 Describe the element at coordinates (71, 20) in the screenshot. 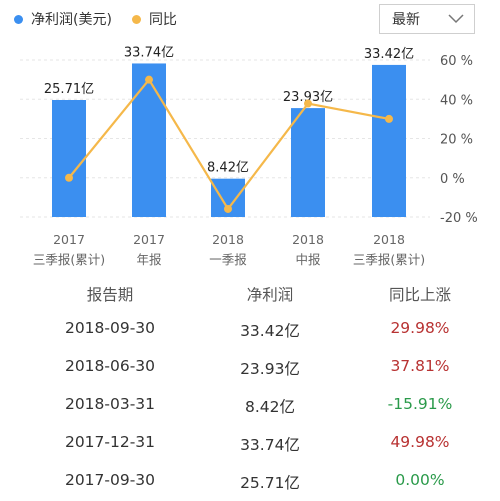

I see `legend-profit-label: 净利润(美元)` at that location.